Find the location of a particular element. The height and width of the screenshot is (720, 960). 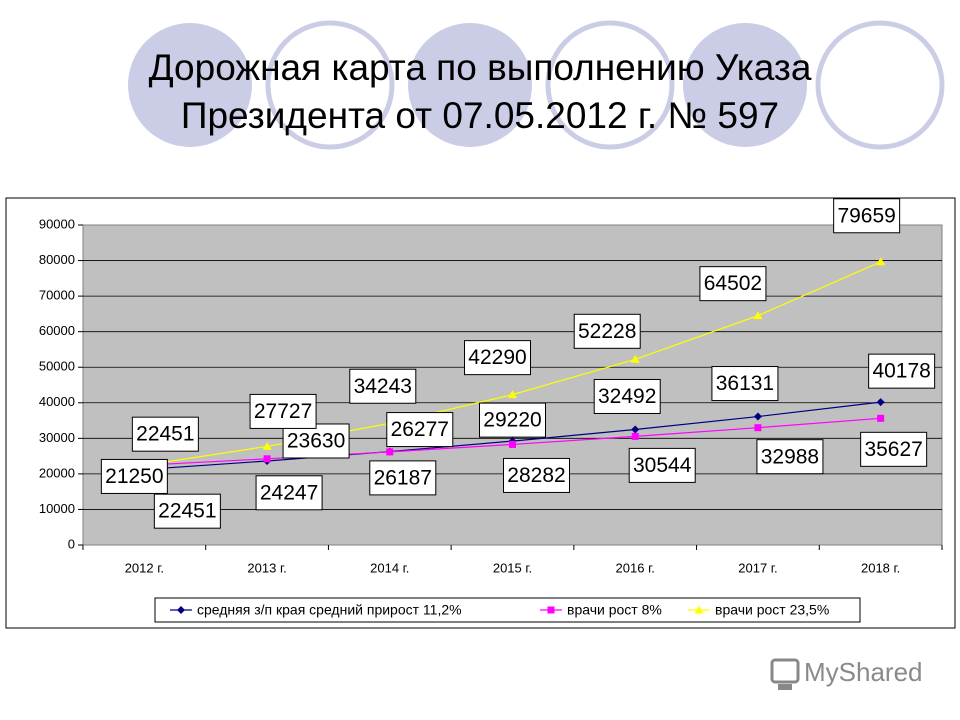

data-label: 24247 is located at coordinates (289, 492).